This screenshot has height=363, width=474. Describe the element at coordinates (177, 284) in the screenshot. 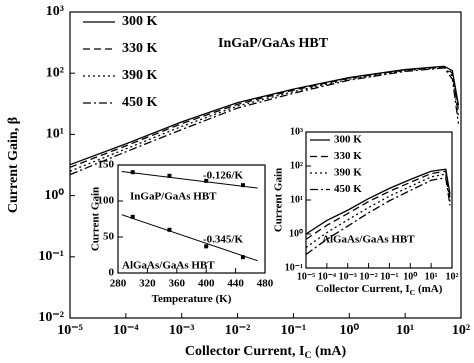

I see `x-tick-label: 360` at that location.